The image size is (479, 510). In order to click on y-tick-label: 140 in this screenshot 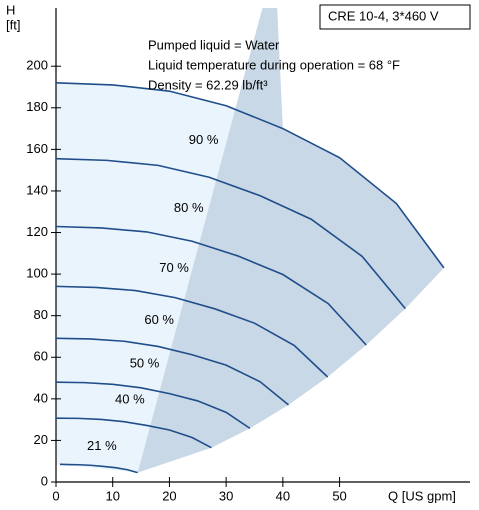, I will do `click(37, 189)`.